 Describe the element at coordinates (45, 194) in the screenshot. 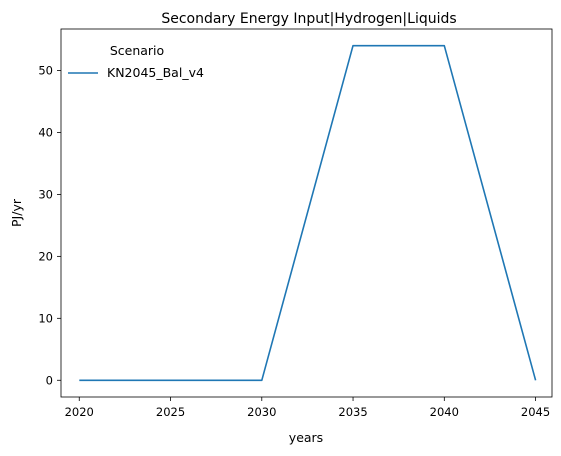

I see `y-tick-label: 30` at that location.